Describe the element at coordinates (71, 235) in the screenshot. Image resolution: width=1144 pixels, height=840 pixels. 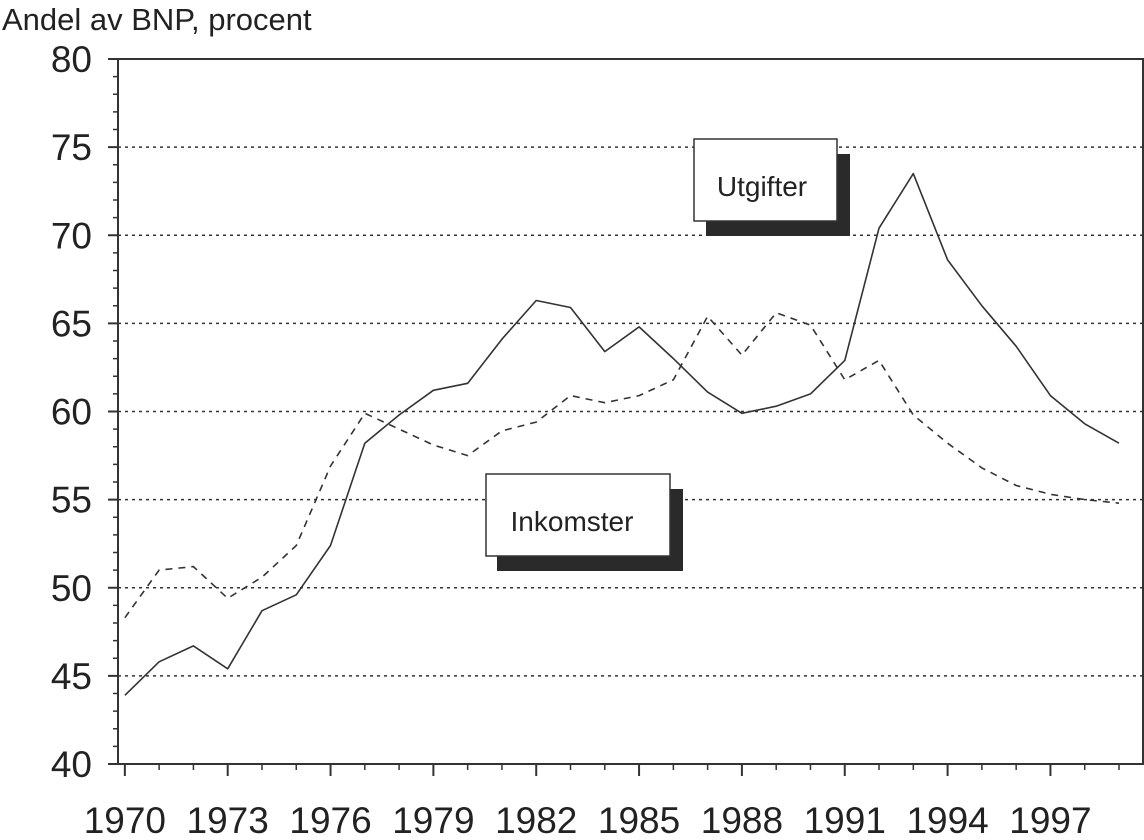
I see `y-tick-label: 70` at that location.